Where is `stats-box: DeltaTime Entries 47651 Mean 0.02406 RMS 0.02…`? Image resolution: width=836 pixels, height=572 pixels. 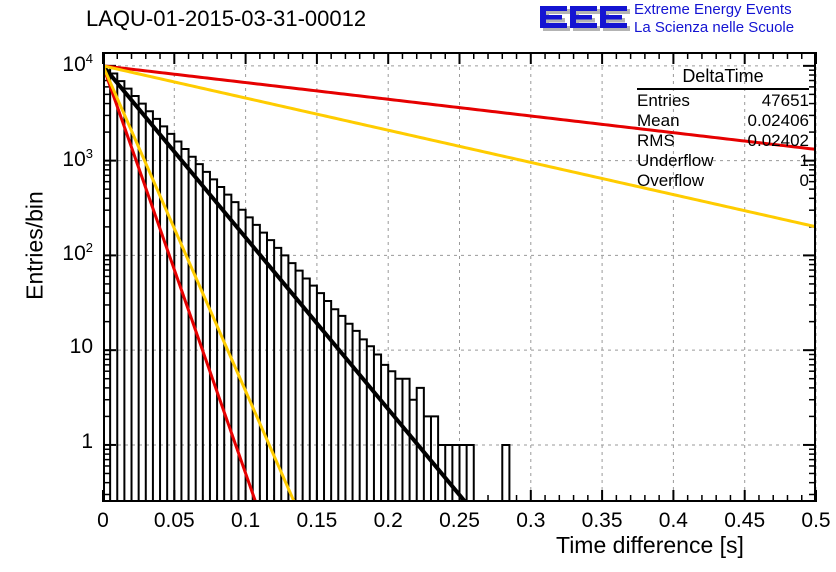 stats-box: DeltaTime Entries 47651 Mean 0.02406 RMS 0.02… is located at coordinates (723, 128).